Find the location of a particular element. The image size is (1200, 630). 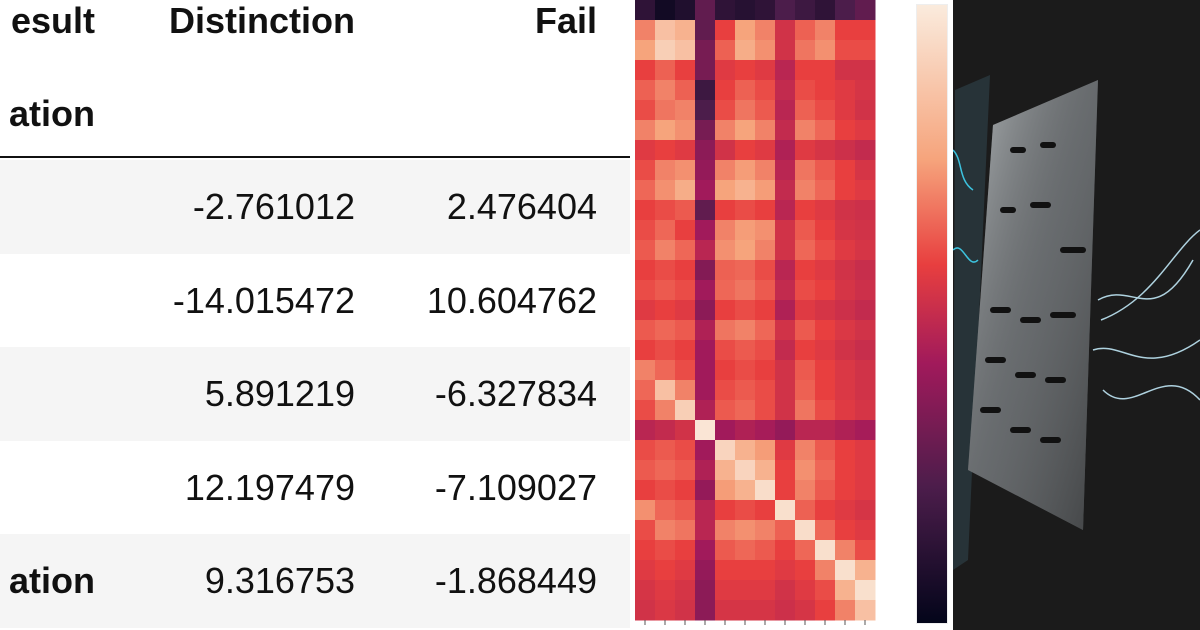

cell-value: 9.316753 is located at coordinates (279, 581).